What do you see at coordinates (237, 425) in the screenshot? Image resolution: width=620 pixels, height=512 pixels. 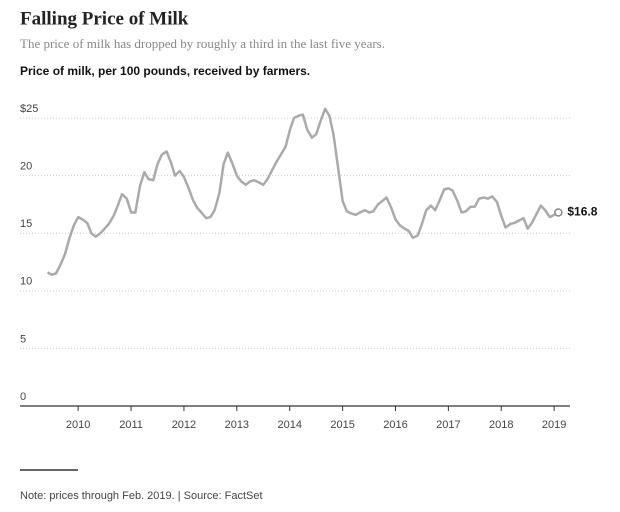 I see `x-tick-label: 2013` at bounding box center [237, 425].